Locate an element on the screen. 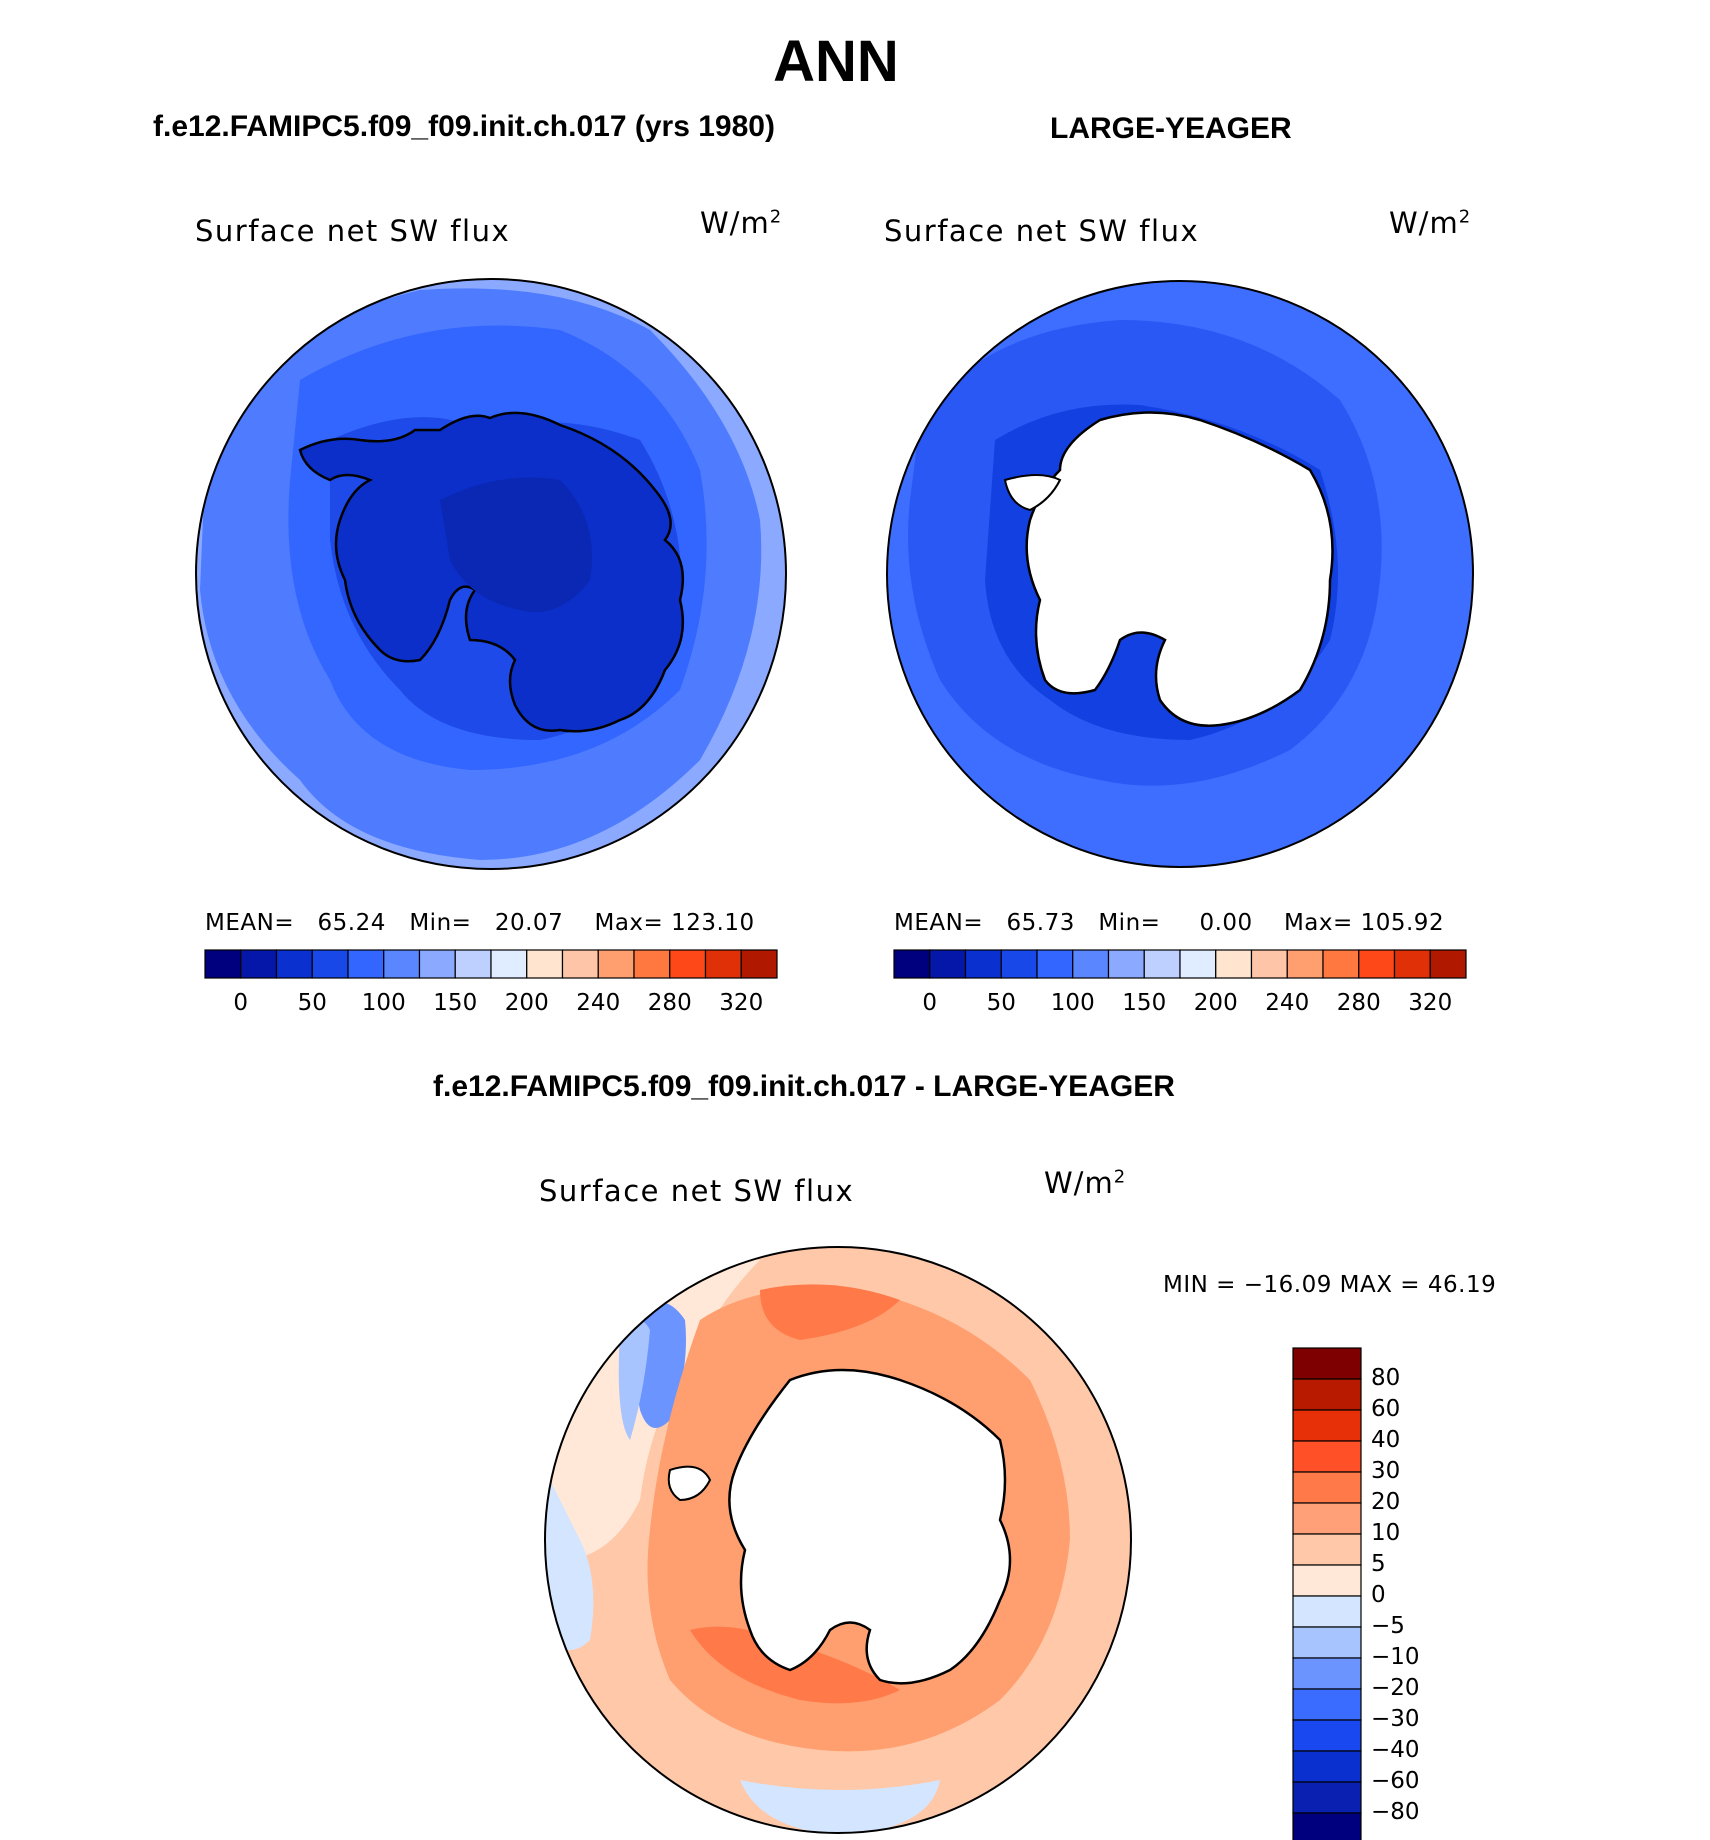 The height and width of the screenshot is (1840, 1710). colorbar-2-tick-label: 150 is located at coordinates (1144, 1003).